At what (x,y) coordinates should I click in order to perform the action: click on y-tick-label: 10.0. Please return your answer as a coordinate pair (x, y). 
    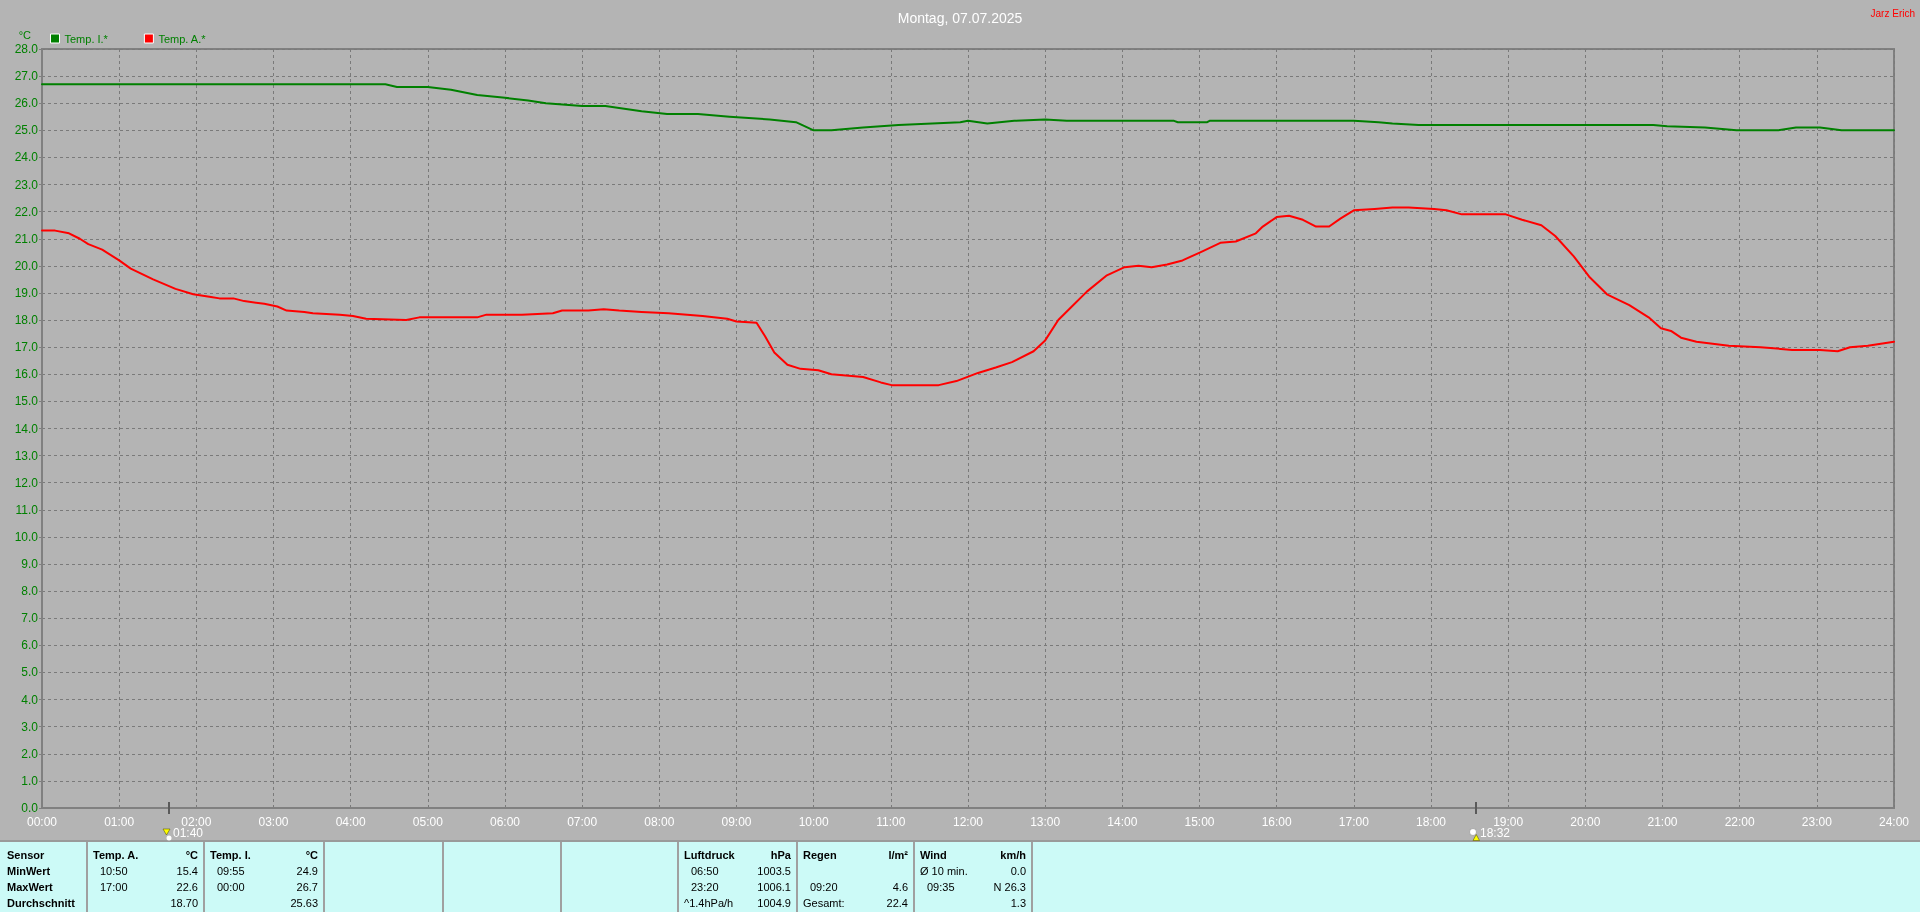
    Looking at the image, I should click on (26, 536).